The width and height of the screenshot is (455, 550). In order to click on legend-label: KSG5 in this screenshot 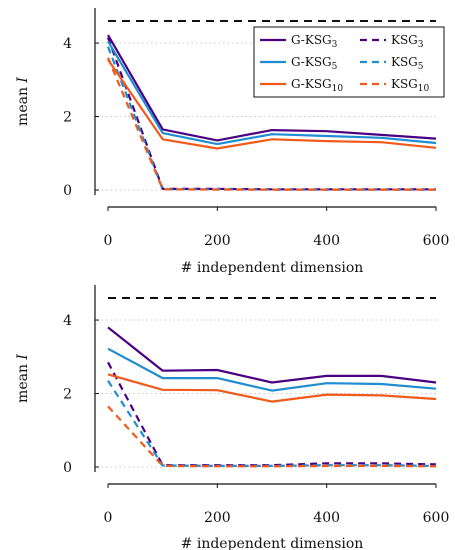, I will do `click(407, 63)`.